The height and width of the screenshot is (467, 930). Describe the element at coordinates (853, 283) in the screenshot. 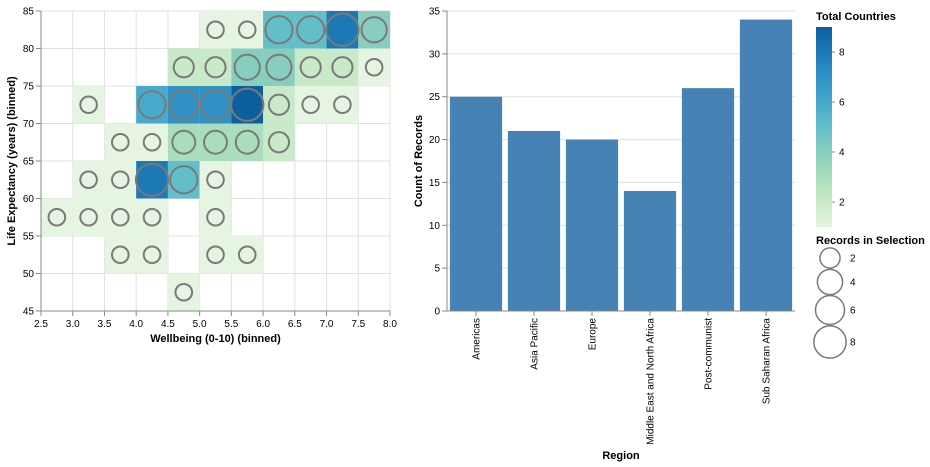

I see `size-legend-label: 4` at that location.